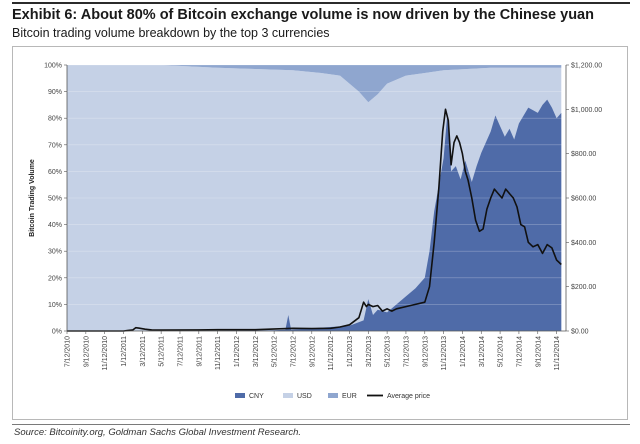  What do you see at coordinates (425, 351) in the screenshot?
I see `x-tick-label: 9/12/2013` at bounding box center [425, 351].